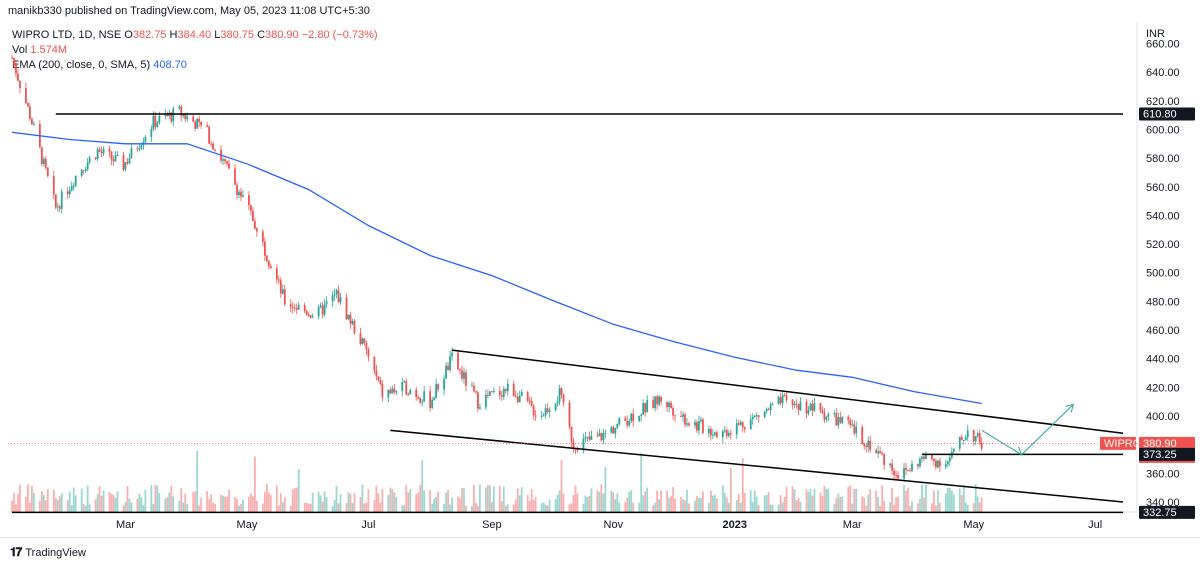 The width and height of the screenshot is (1200, 566). Describe the element at coordinates (67, 35) in the screenshot. I see `symbol-label: WIPRO LTD, 1D, NSE` at that location.